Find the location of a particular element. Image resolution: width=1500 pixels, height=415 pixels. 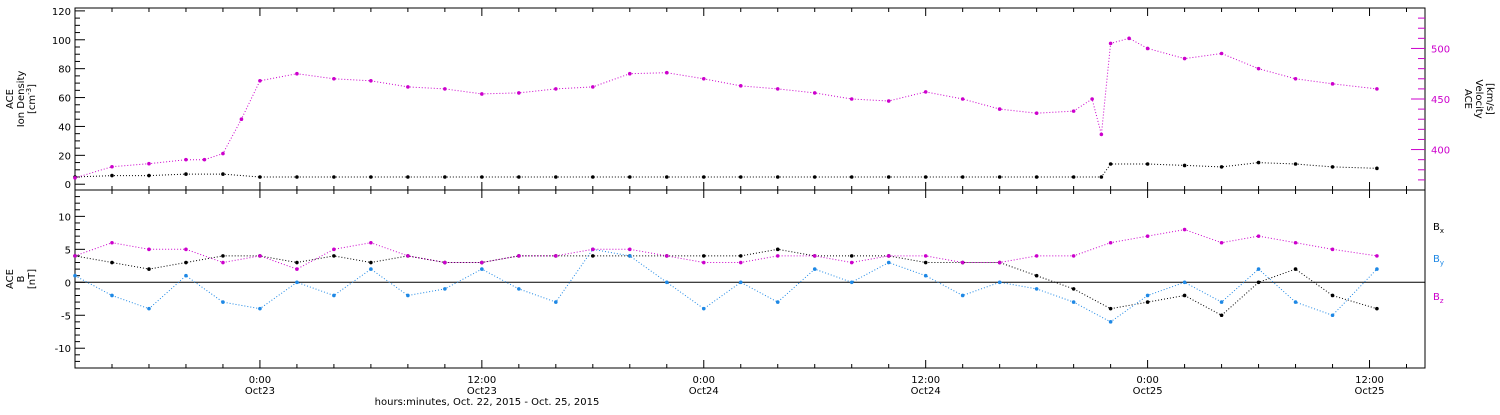

bz-trace is located at coordinates (725, 249).